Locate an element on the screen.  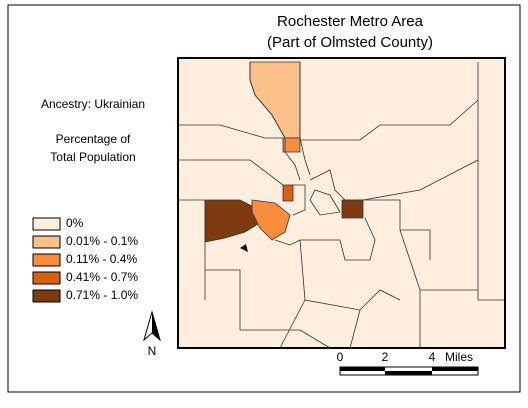
legend-label: 0.71% - 1.0% is located at coordinates (102, 295).